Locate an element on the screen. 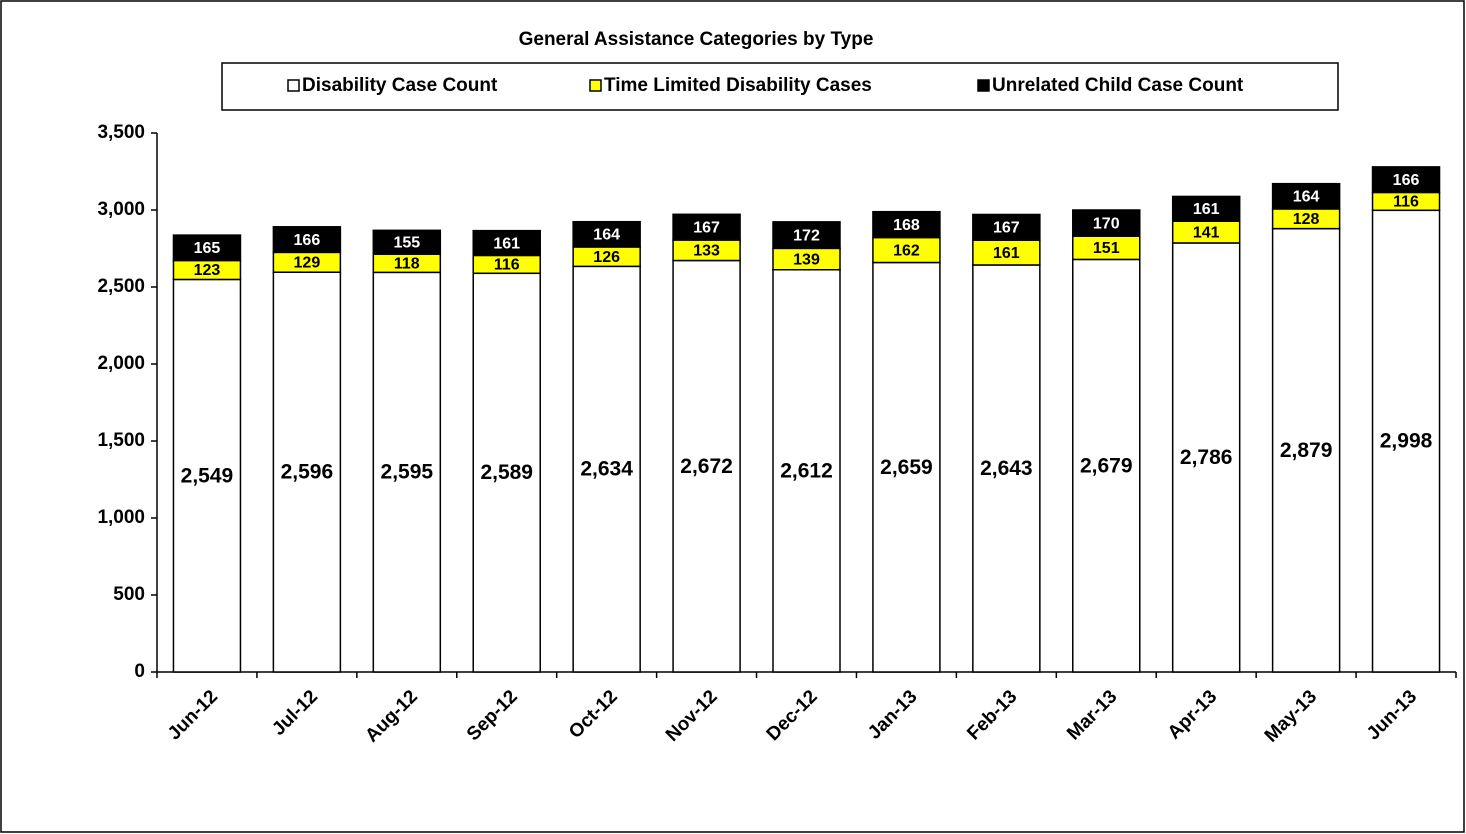  data-label: 168 is located at coordinates (906, 225).